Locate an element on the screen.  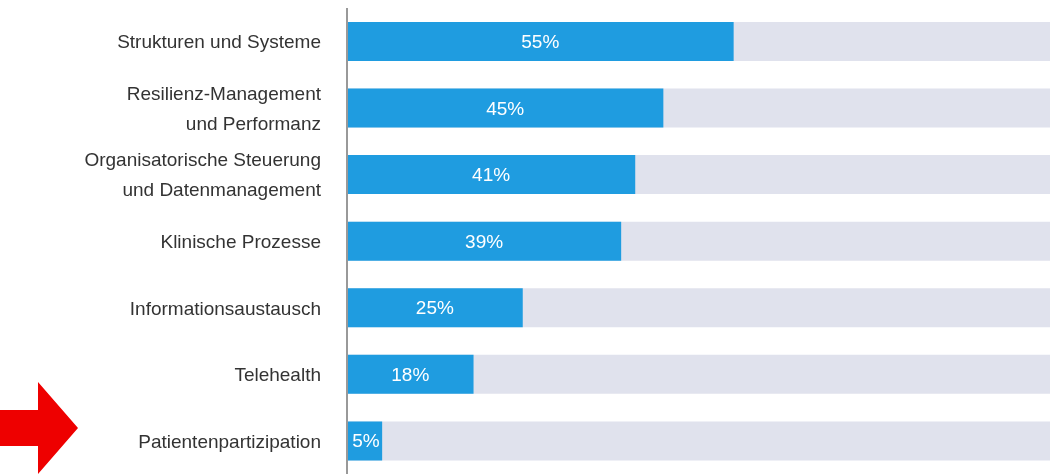
y-tick-label: Telehealth is located at coordinates (277, 374).